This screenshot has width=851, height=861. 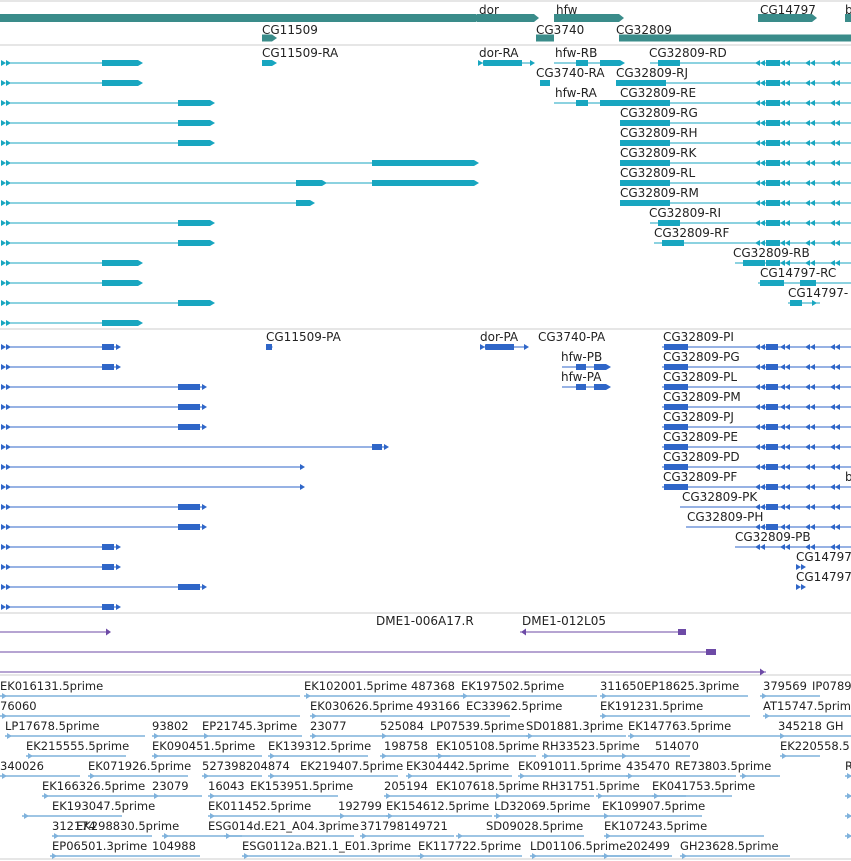 I want to click on feature-label: CG32809-RF, so click(x=692, y=233).